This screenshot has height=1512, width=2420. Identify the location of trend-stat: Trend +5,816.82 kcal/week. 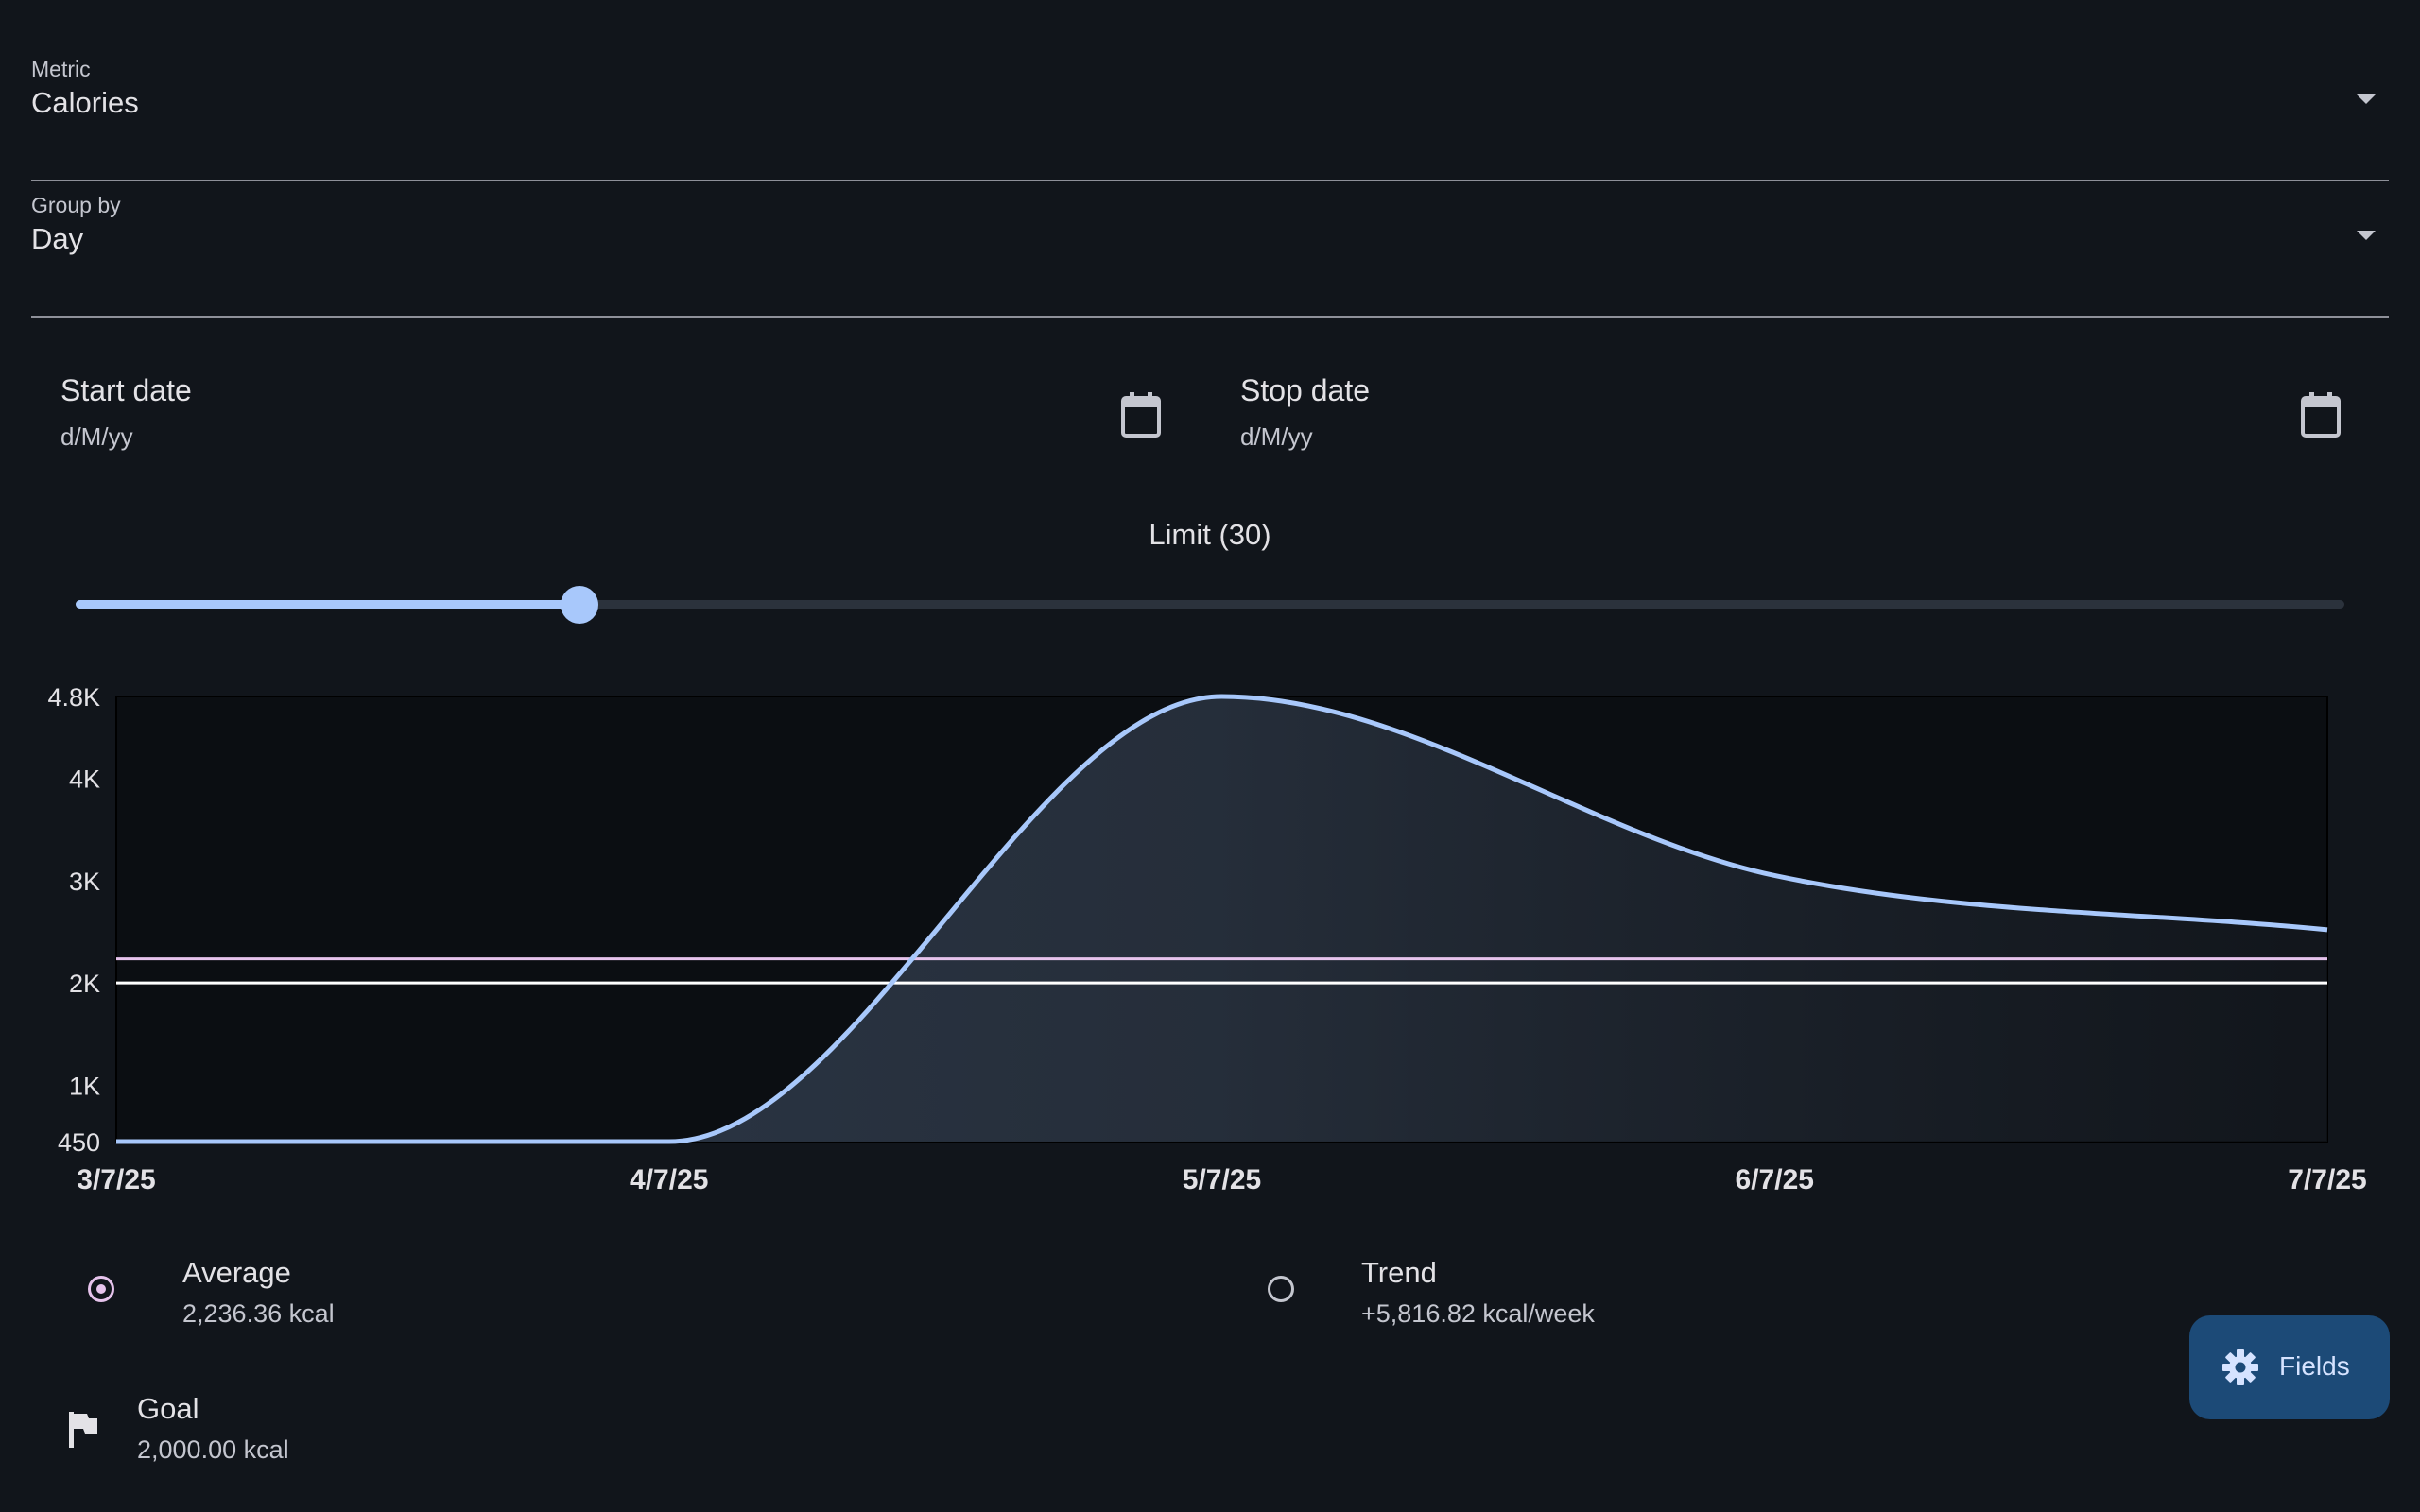
(1548, 1295).